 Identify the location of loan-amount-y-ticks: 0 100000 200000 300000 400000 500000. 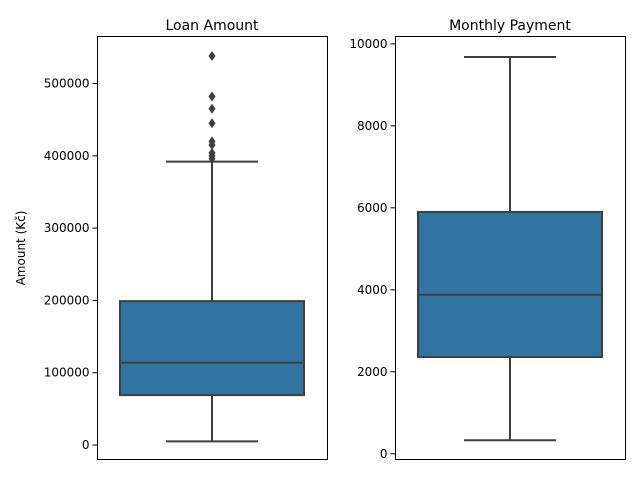
(71, 264).